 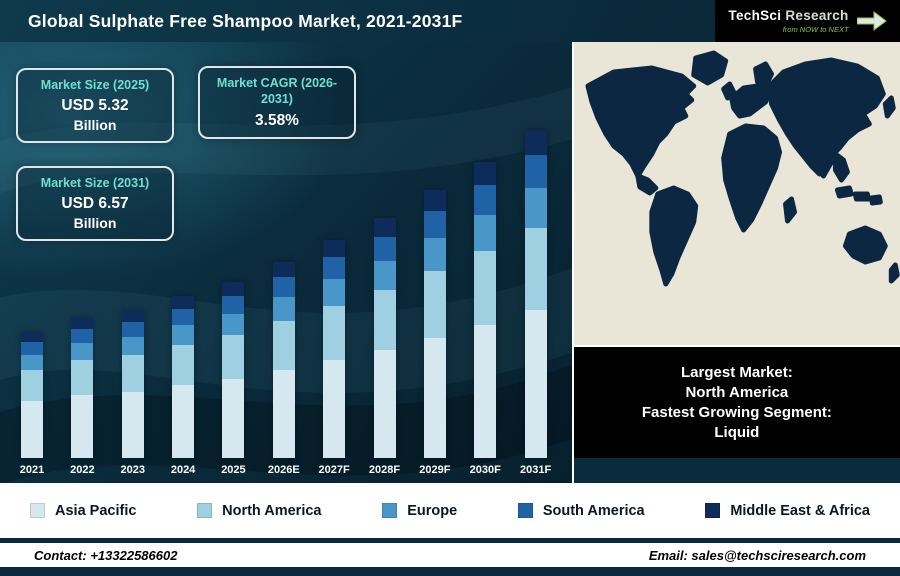 I want to click on legend-label: Middle East & Africa, so click(x=800, y=510).